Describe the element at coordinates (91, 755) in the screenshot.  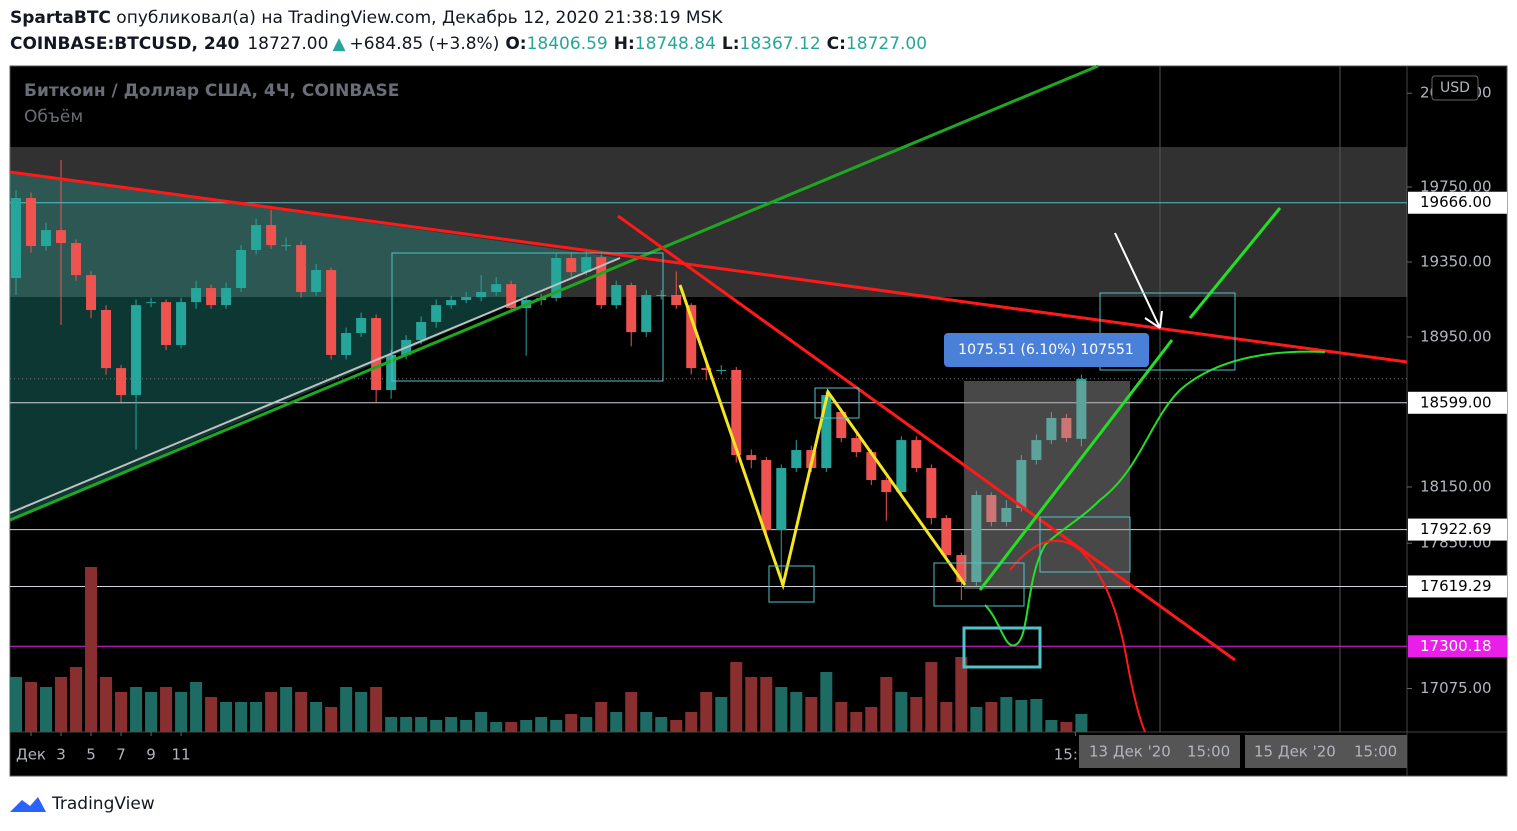
I see `x-tick-label: 5` at that location.